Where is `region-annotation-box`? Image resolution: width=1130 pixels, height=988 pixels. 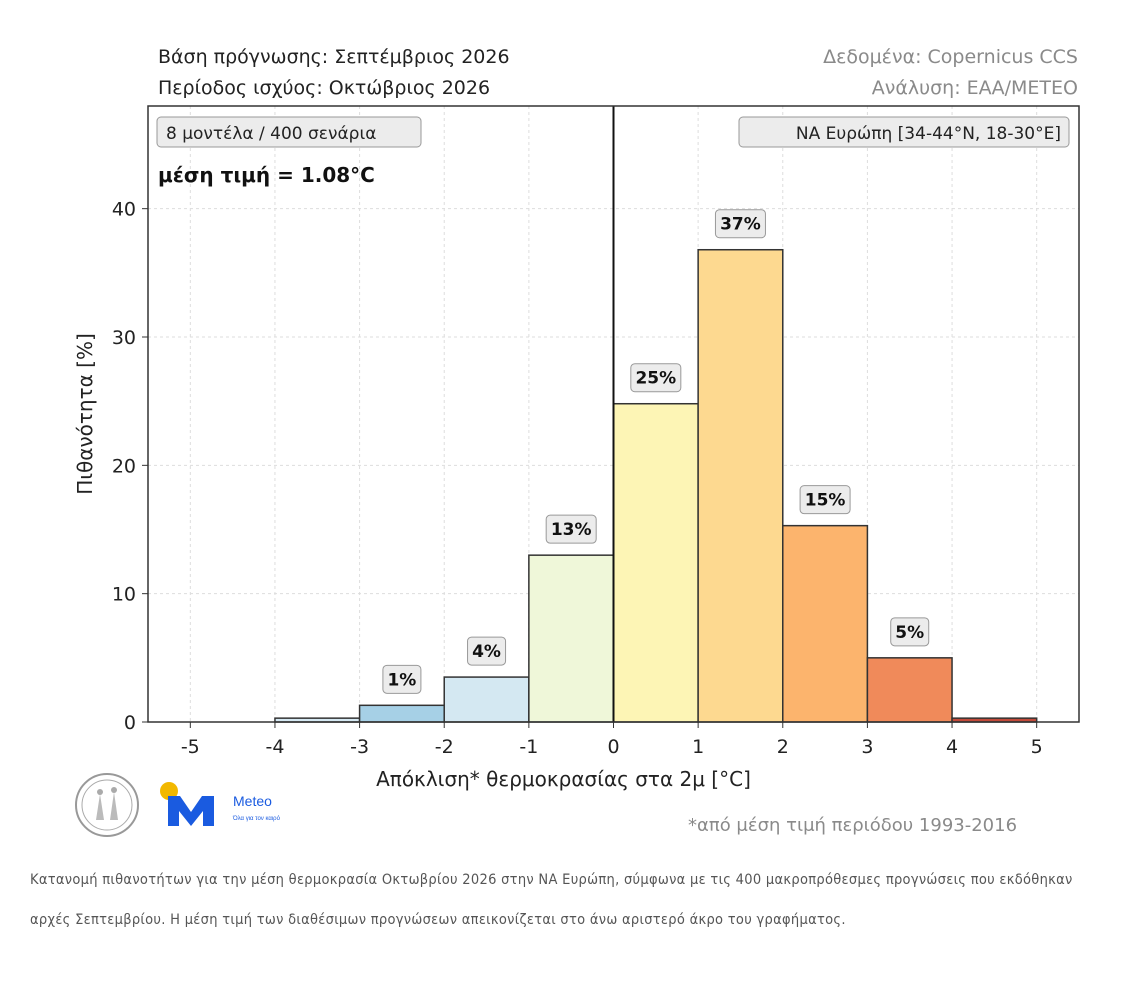
region-annotation-box is located at coordinates (904, 132).